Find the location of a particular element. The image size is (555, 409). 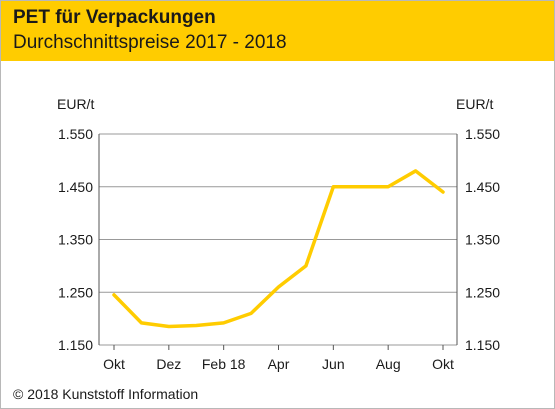

chart-title: PET für Verpackungen is located at coordinates (114, 17).